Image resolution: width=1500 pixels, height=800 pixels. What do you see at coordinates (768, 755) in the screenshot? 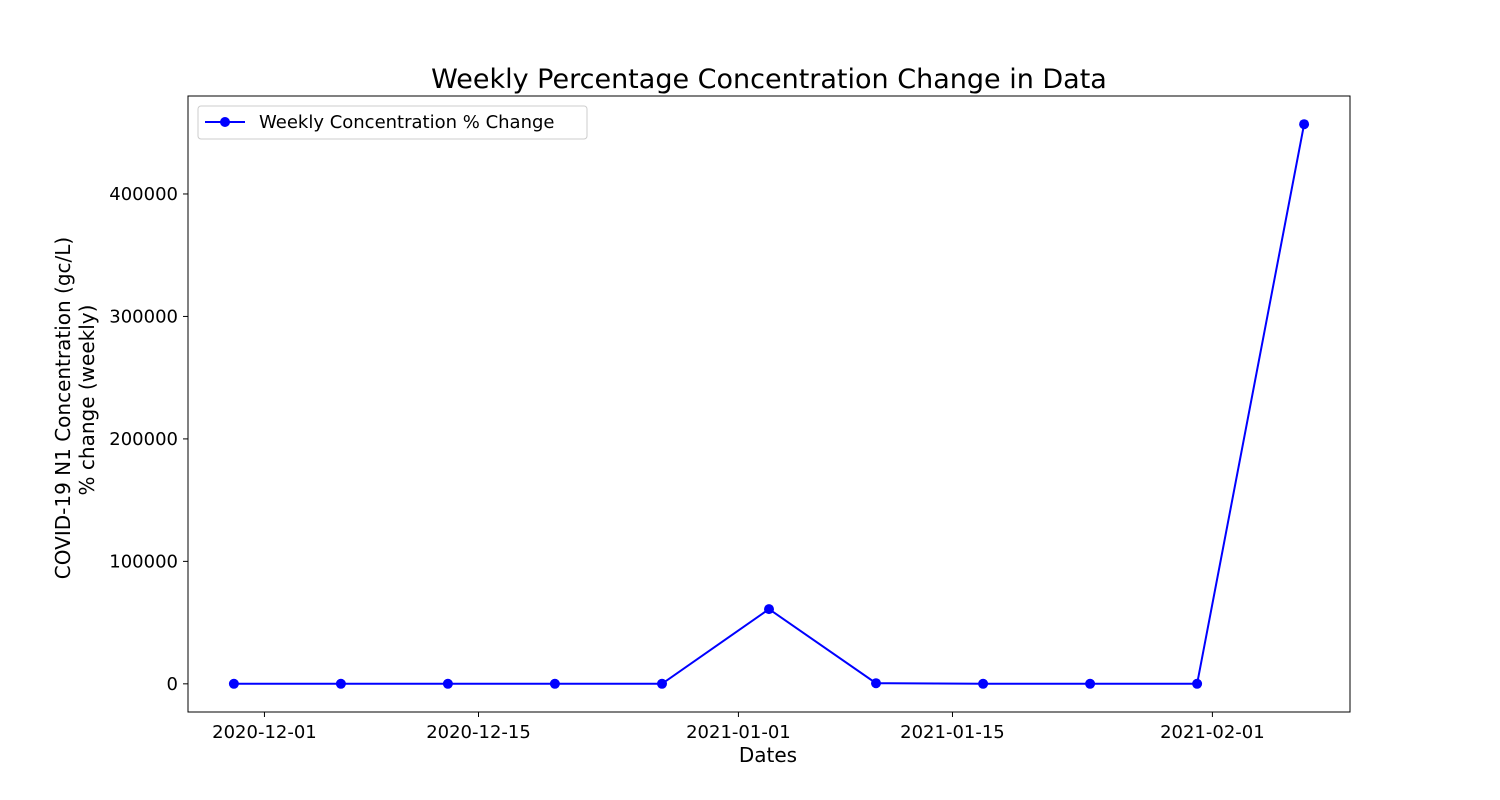
I see `x-axis-label: Dates` at bounding box center [768, 755].